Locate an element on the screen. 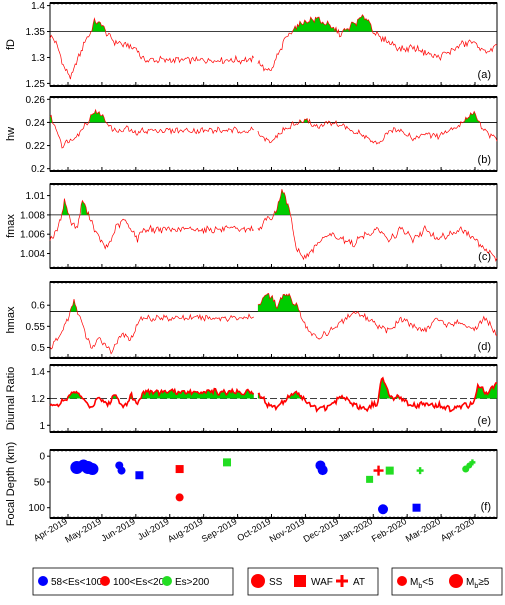  x-tick-label: Mar-2020 is located at coordinates (423, 530).